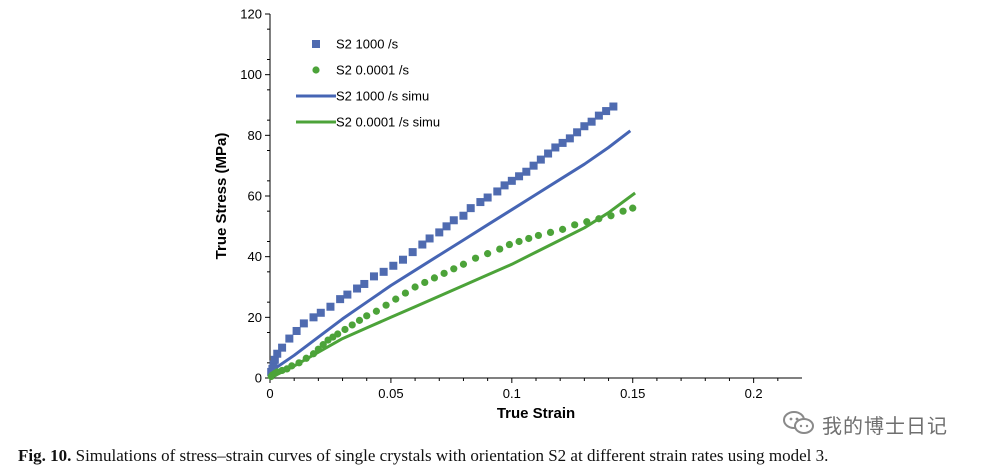 The height and width of the screenshot is (467, 1004). What do you see at coordinates (316, 44) in the screenshot?
I see `legend-marker-square` at bounding box center [316, 44].